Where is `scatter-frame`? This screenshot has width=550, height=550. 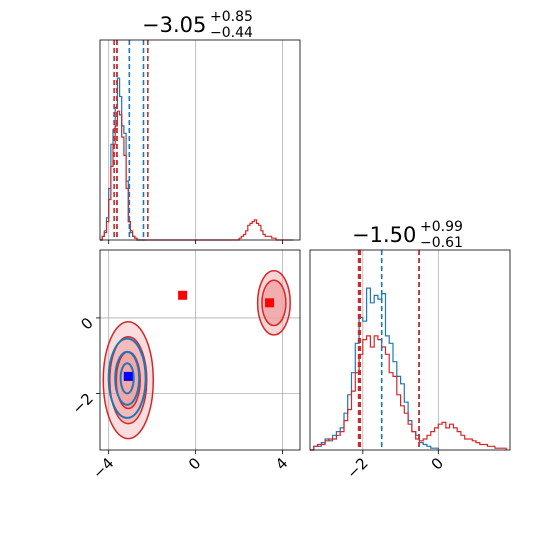 scatter-frame is located at coordinates (200, 350).